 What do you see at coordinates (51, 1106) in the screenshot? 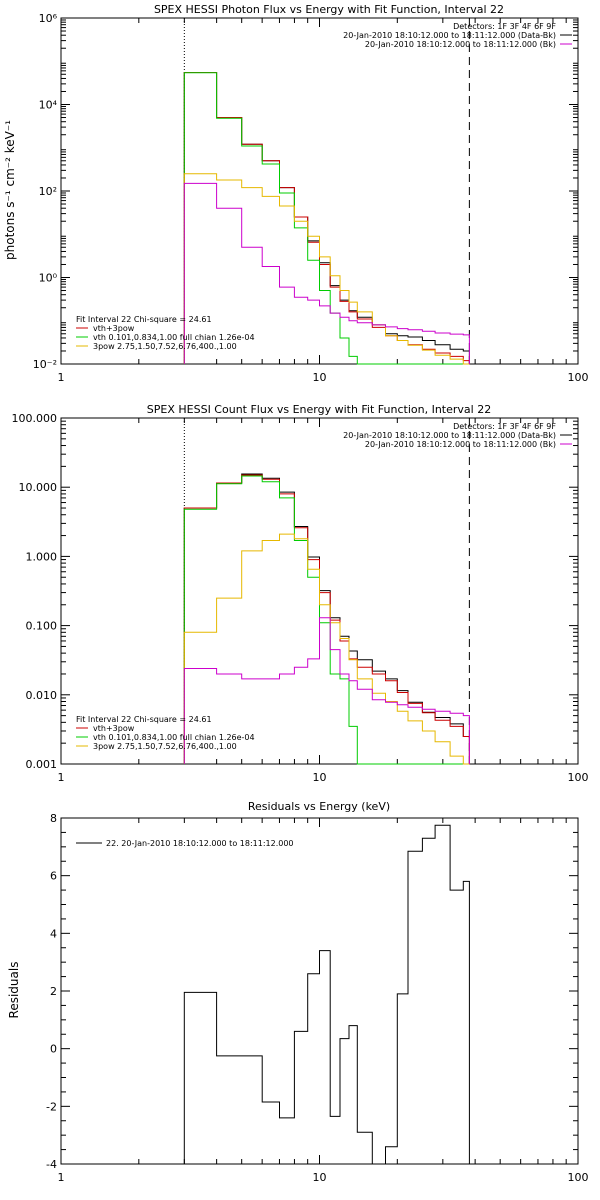
I see `y-tick-label: -2` at bounding box center [51, 1106].